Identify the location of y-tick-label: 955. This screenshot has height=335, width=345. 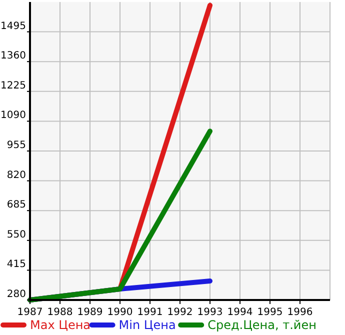
(16, 145).